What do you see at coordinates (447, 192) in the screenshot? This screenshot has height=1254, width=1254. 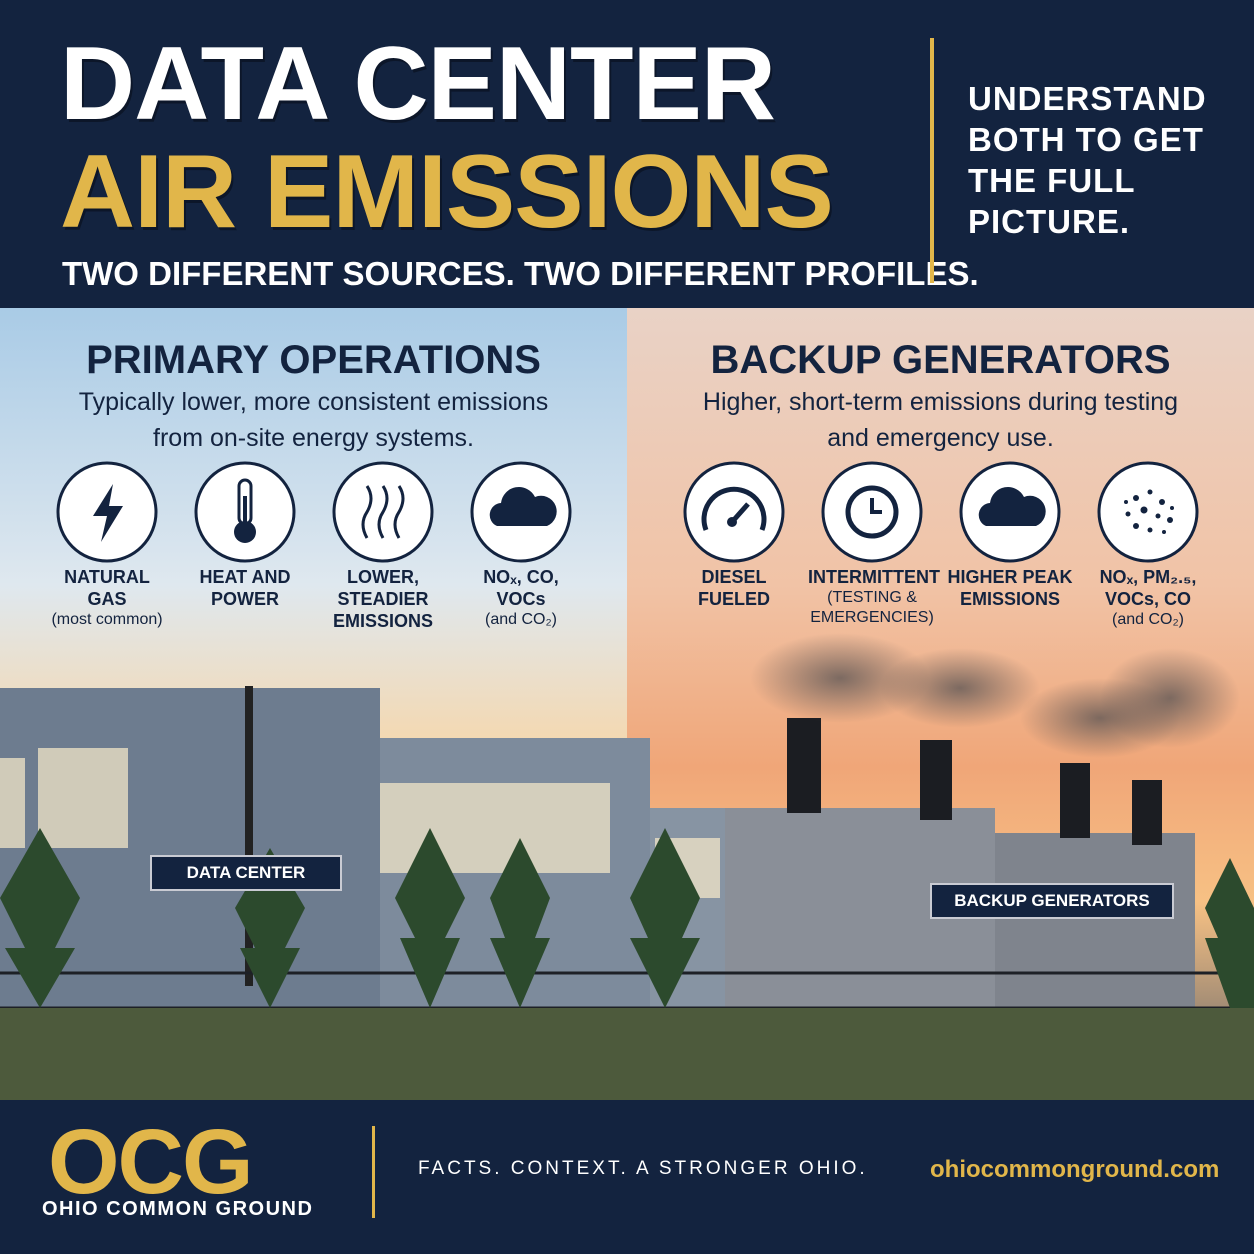 I see `title-line: AIR EMISSIONS` at bounding box center [447, 192].